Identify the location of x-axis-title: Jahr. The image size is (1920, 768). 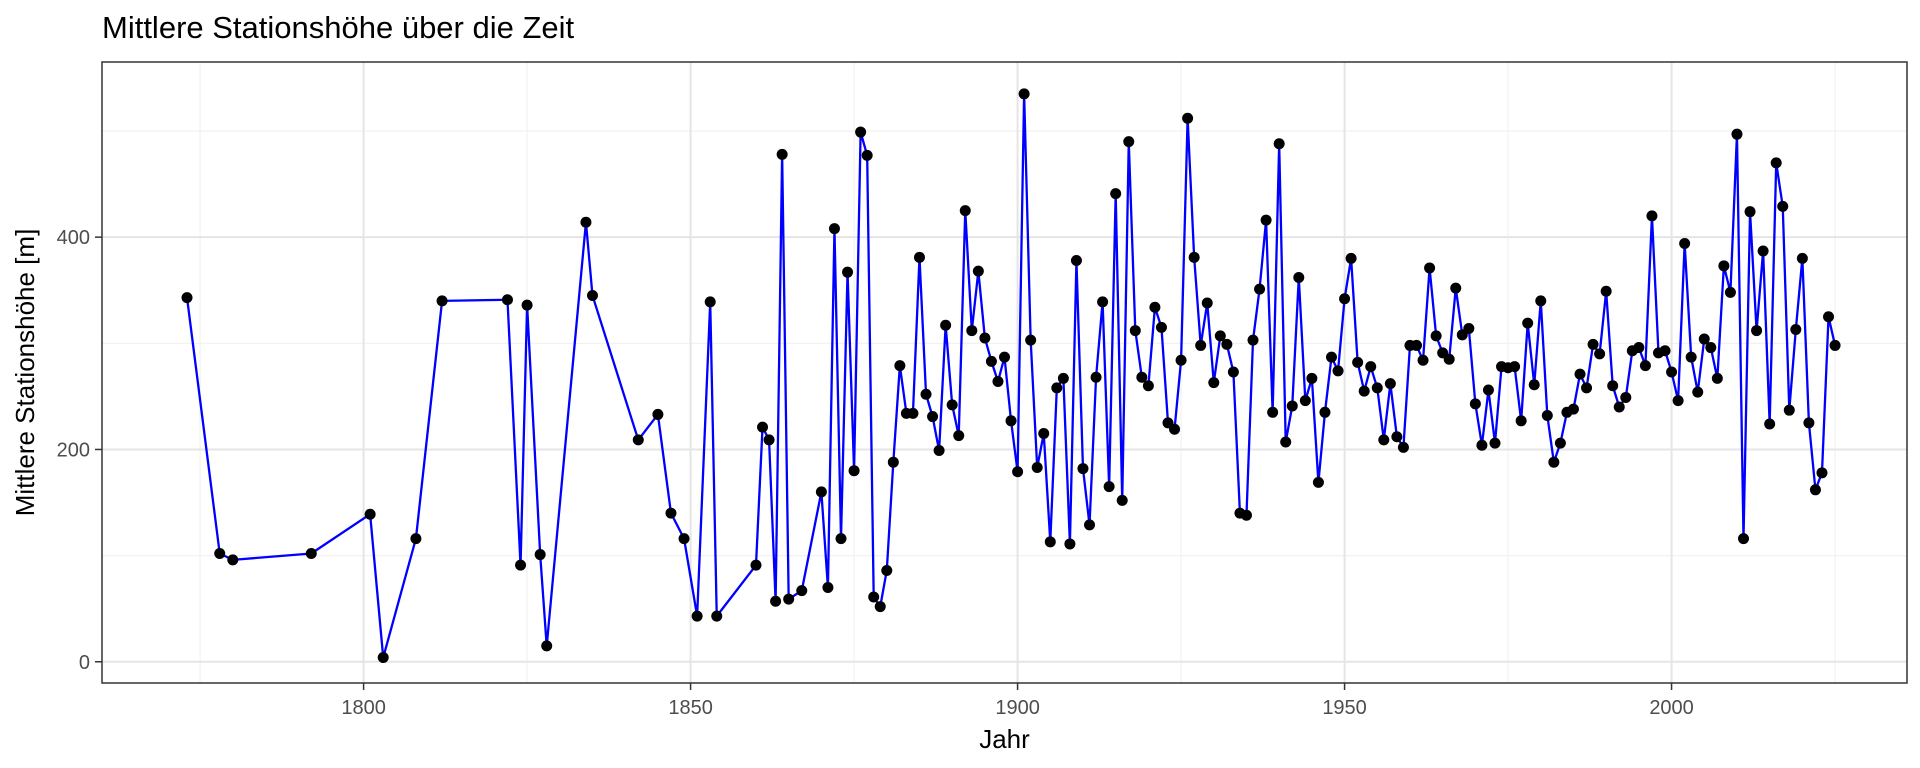
(1004, 739).